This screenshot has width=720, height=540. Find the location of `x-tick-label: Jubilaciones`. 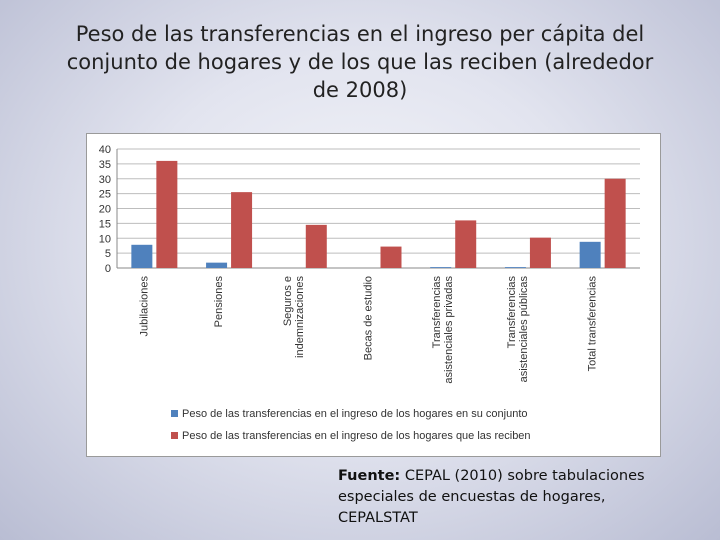

x-tick-label: Jubilaciones is located at coordinates (144, 306).